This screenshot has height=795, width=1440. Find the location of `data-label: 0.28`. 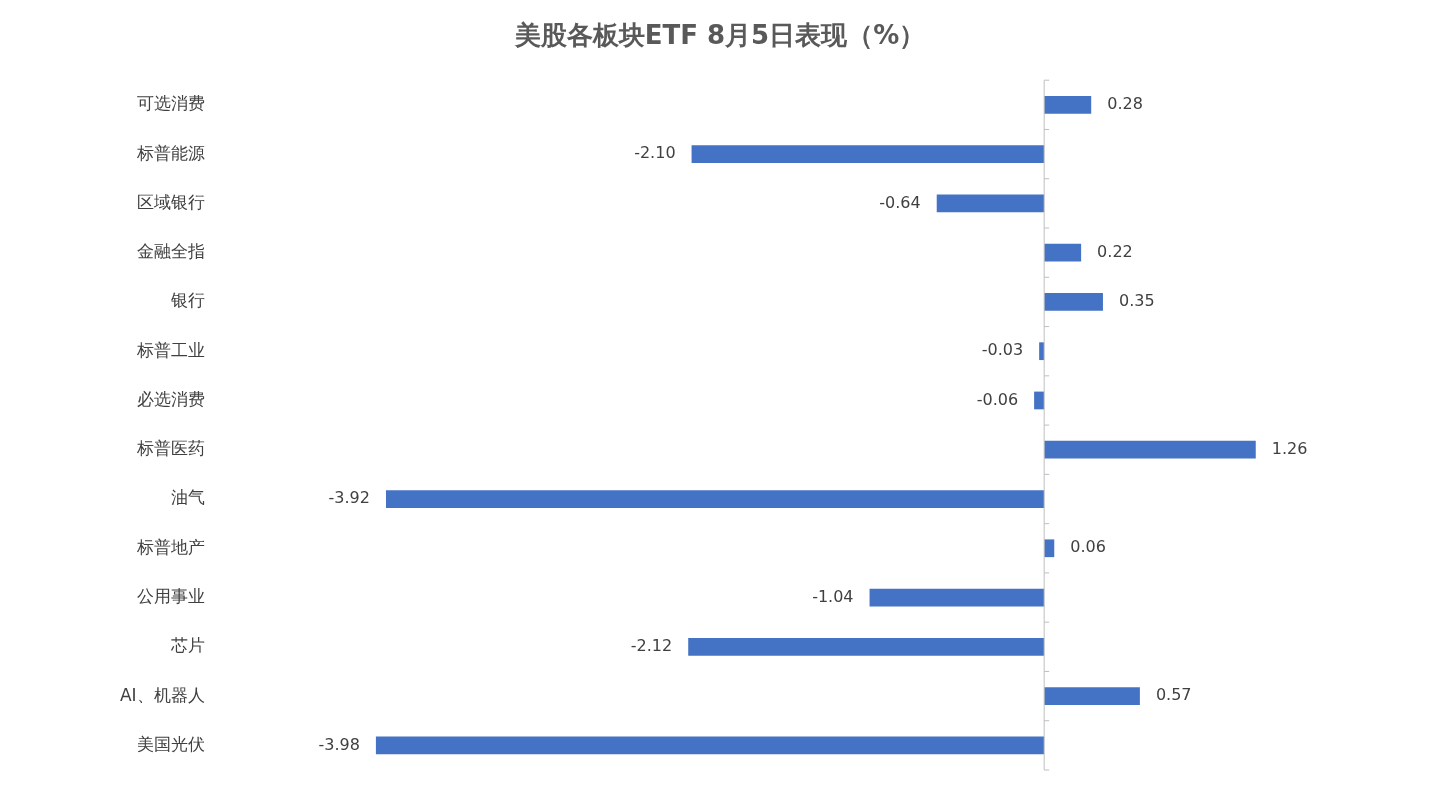

data-label: 0.28 is located at coordinates (1125, 103).